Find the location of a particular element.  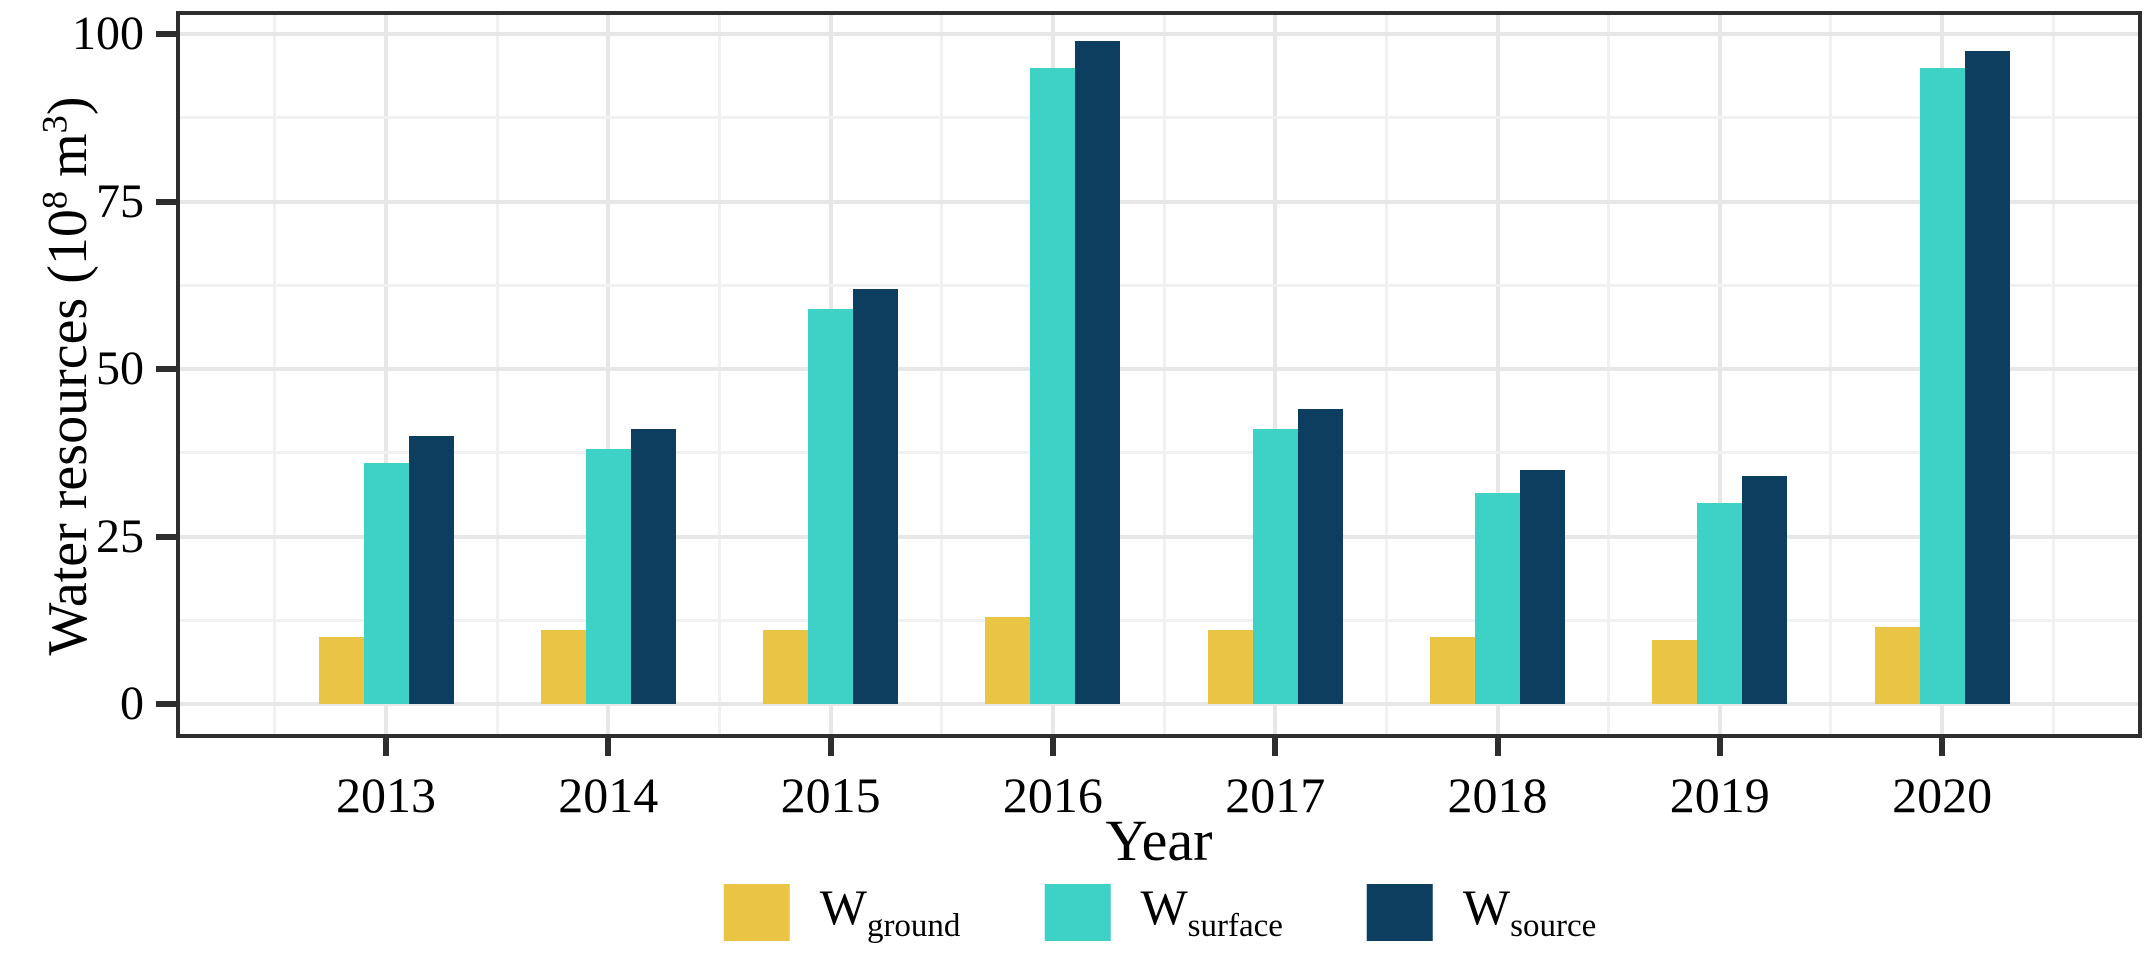

y-axis-title-superscript-8: 8 is located at coordinates (54, 200).